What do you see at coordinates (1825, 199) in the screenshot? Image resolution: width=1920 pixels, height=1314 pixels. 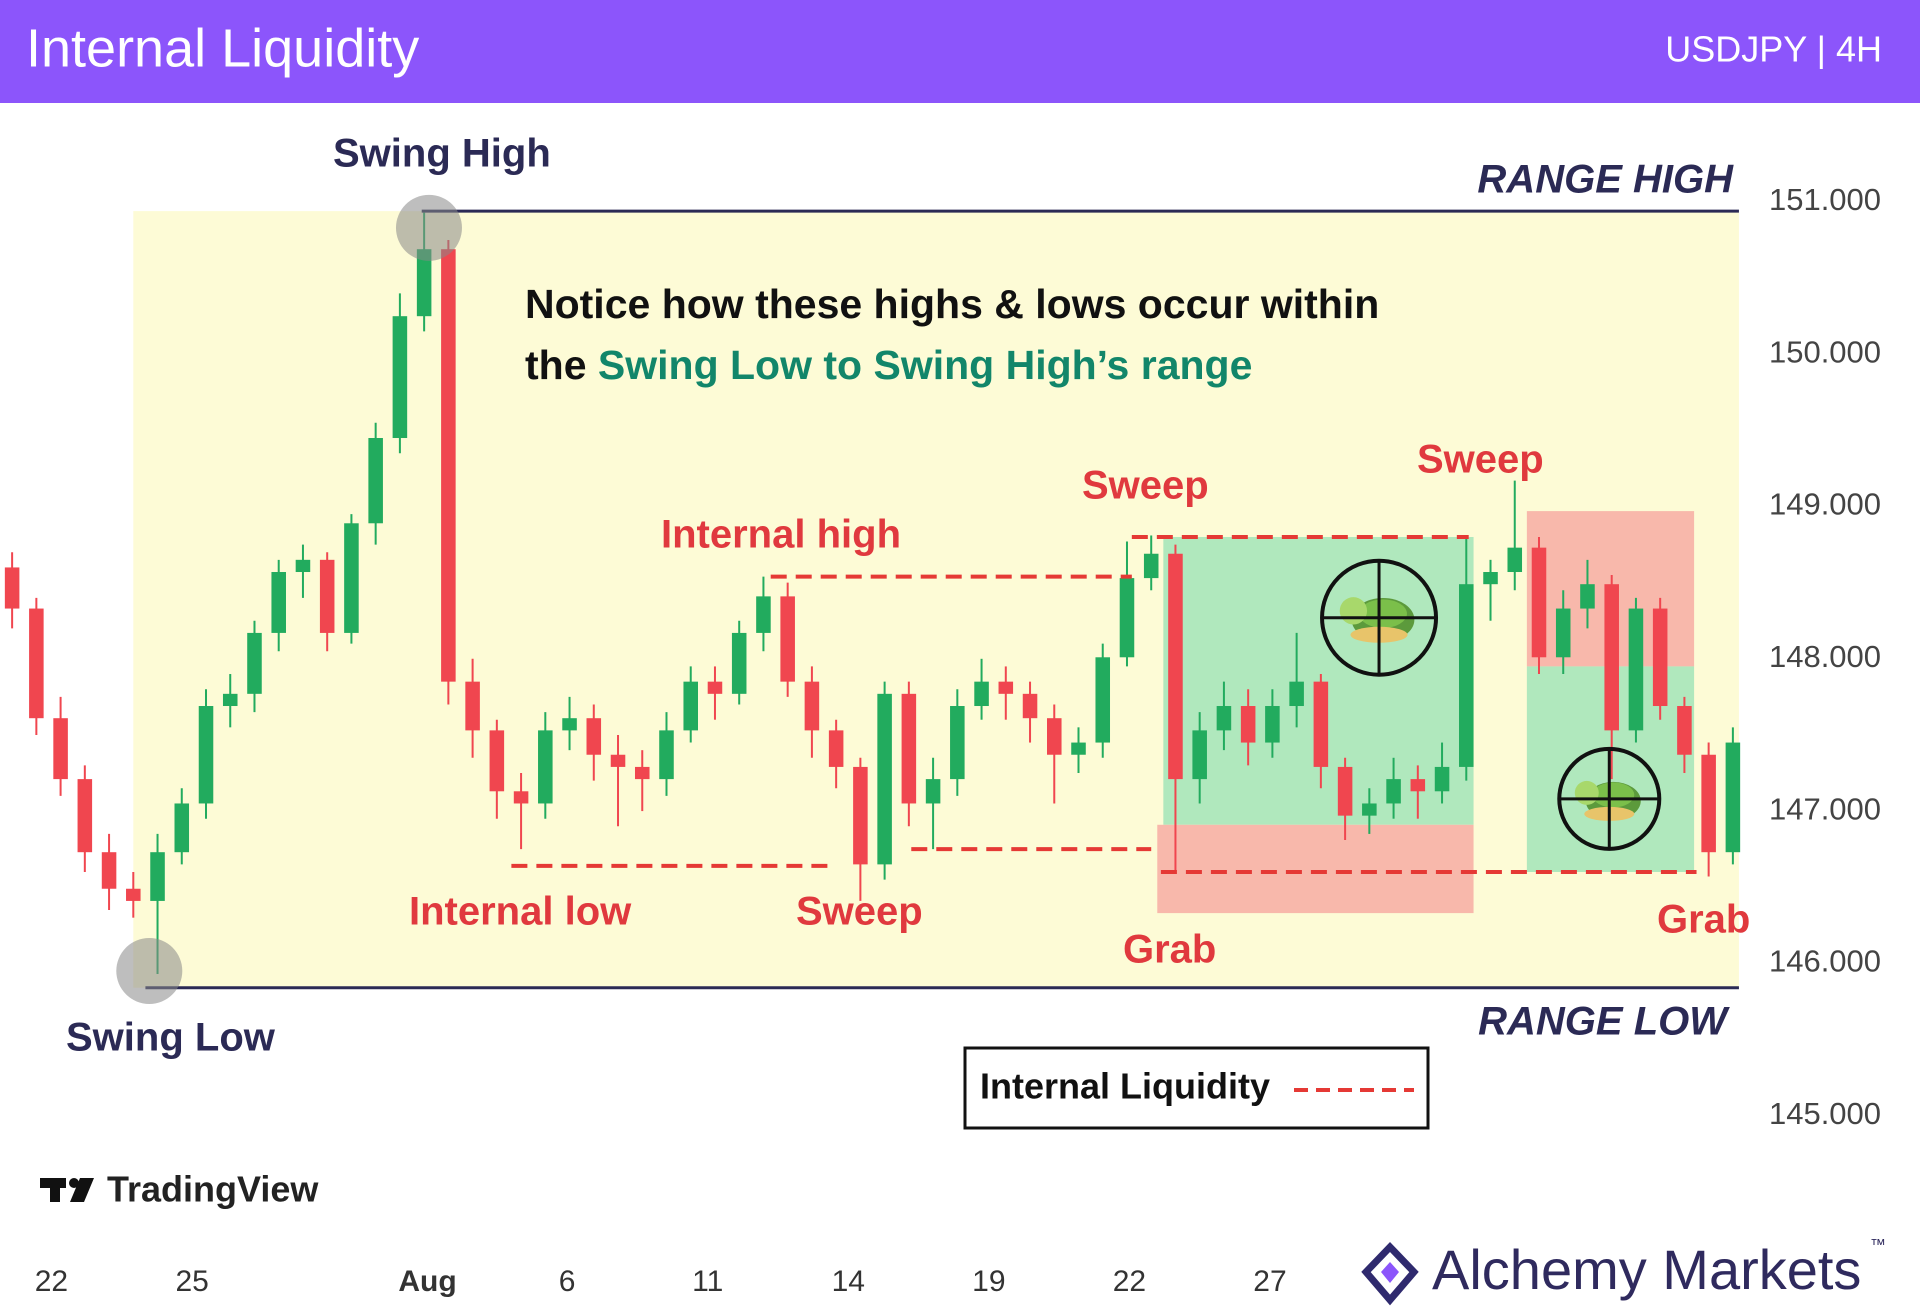 I see `y-tick-label: 151.000` at bounding box center [1825, 199].